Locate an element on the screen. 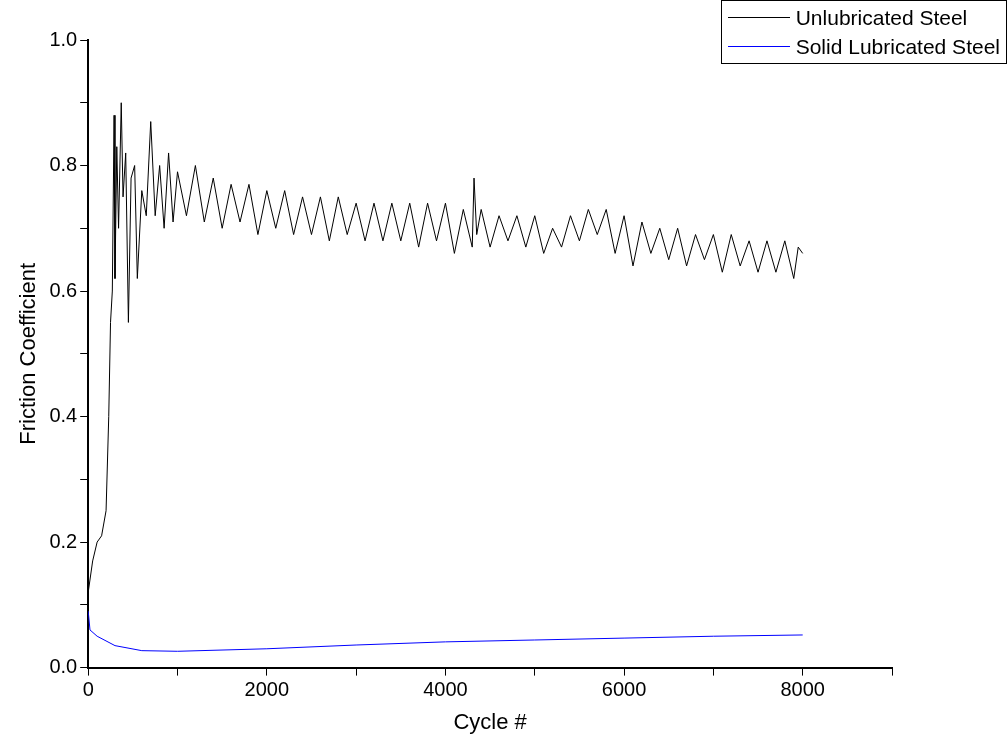 The image size is (1007, 752). y-tick-label: 0.0 is located at coordinates (63, 666).